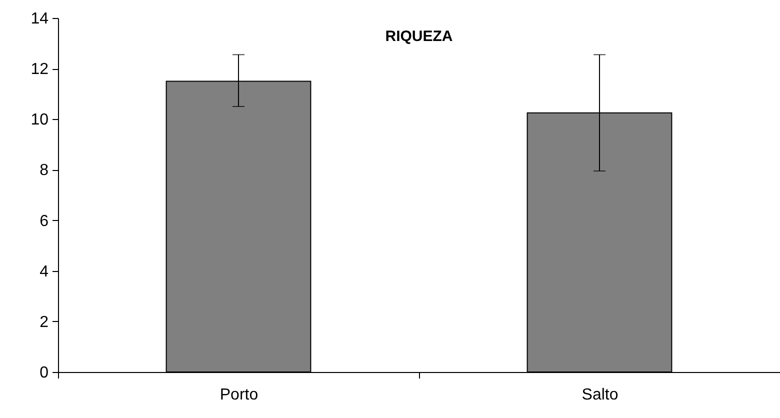 Image resolution: width=780 pixels, height=418 pixels. I want to click on x-tick-label: Porto, so click(239, 395).